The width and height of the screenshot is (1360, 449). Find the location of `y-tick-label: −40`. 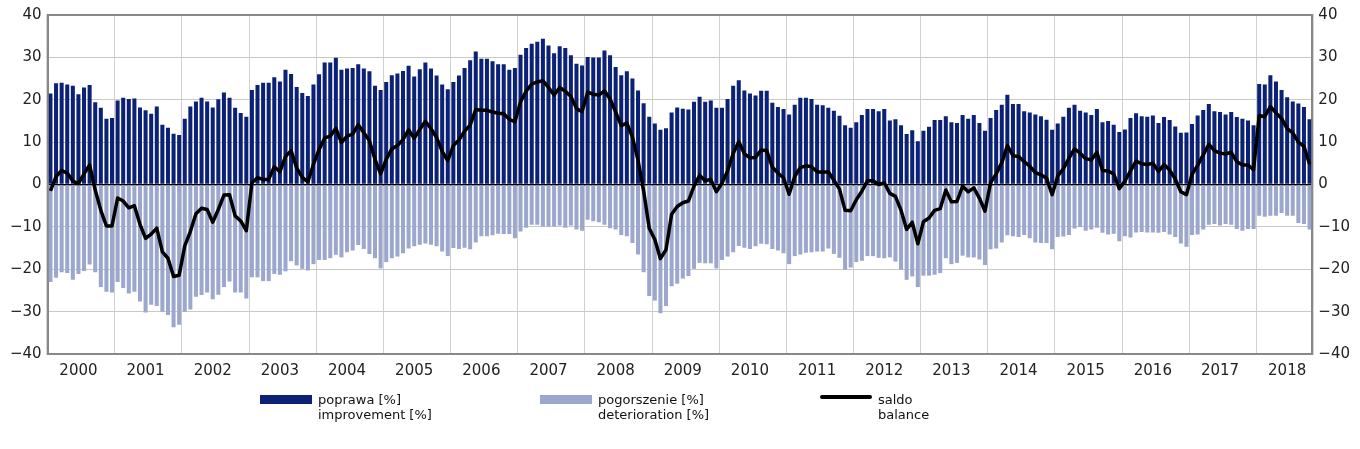

y-tick-label: −40 is located at coordinates (26, 352).